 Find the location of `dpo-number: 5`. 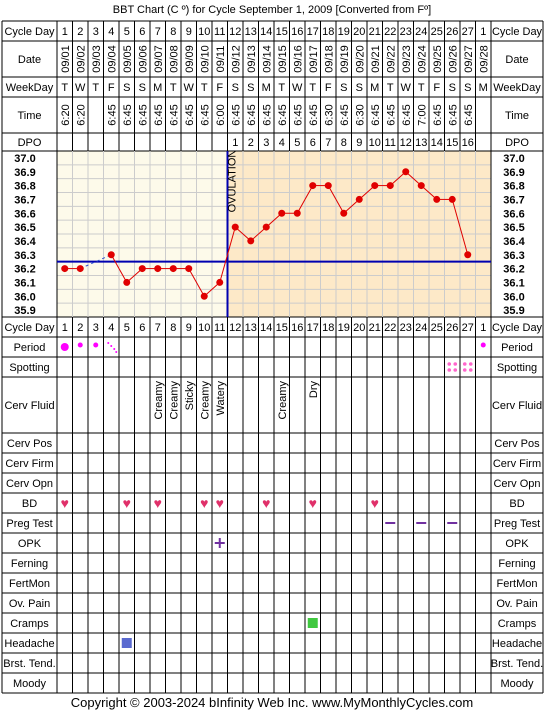

dpo-number: 5 is located at coordinates (297, 143).